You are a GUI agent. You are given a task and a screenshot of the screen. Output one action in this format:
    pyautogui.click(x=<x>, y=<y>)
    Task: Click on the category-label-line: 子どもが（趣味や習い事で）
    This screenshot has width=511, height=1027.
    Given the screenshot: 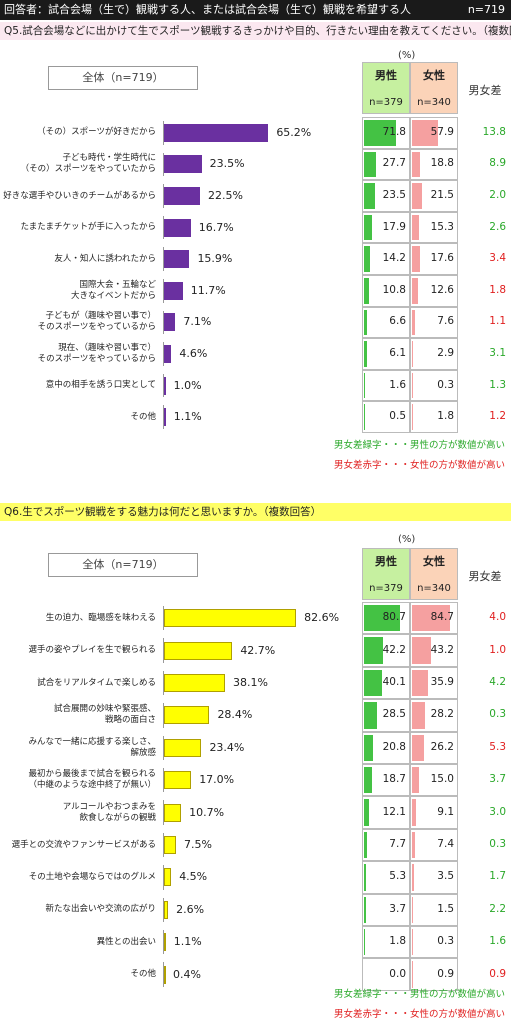 What is the action you would take?
    pyautogui.click(x=100, y=316)
    